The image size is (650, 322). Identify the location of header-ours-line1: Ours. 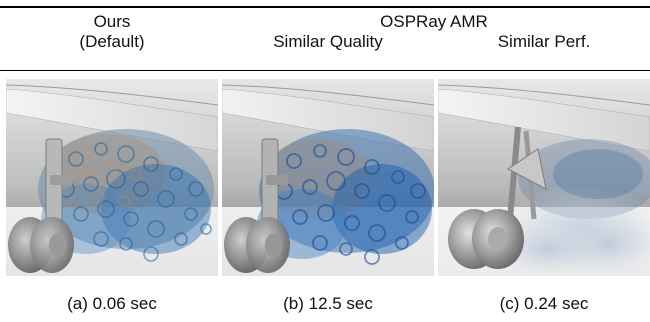
(112, 21).